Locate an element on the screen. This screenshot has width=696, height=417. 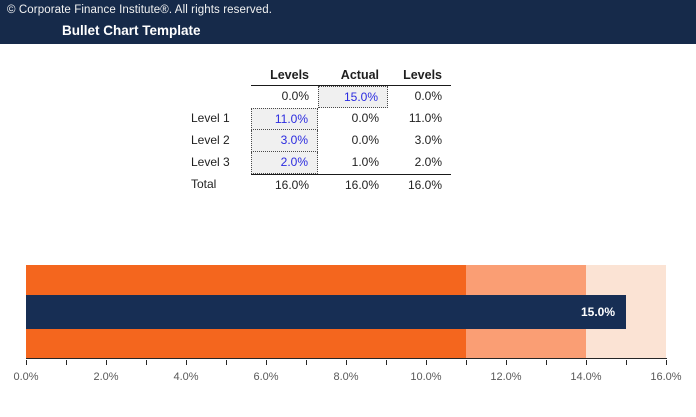
x-axis-tick-label: 14.0% is located at coordinates (586, 377).